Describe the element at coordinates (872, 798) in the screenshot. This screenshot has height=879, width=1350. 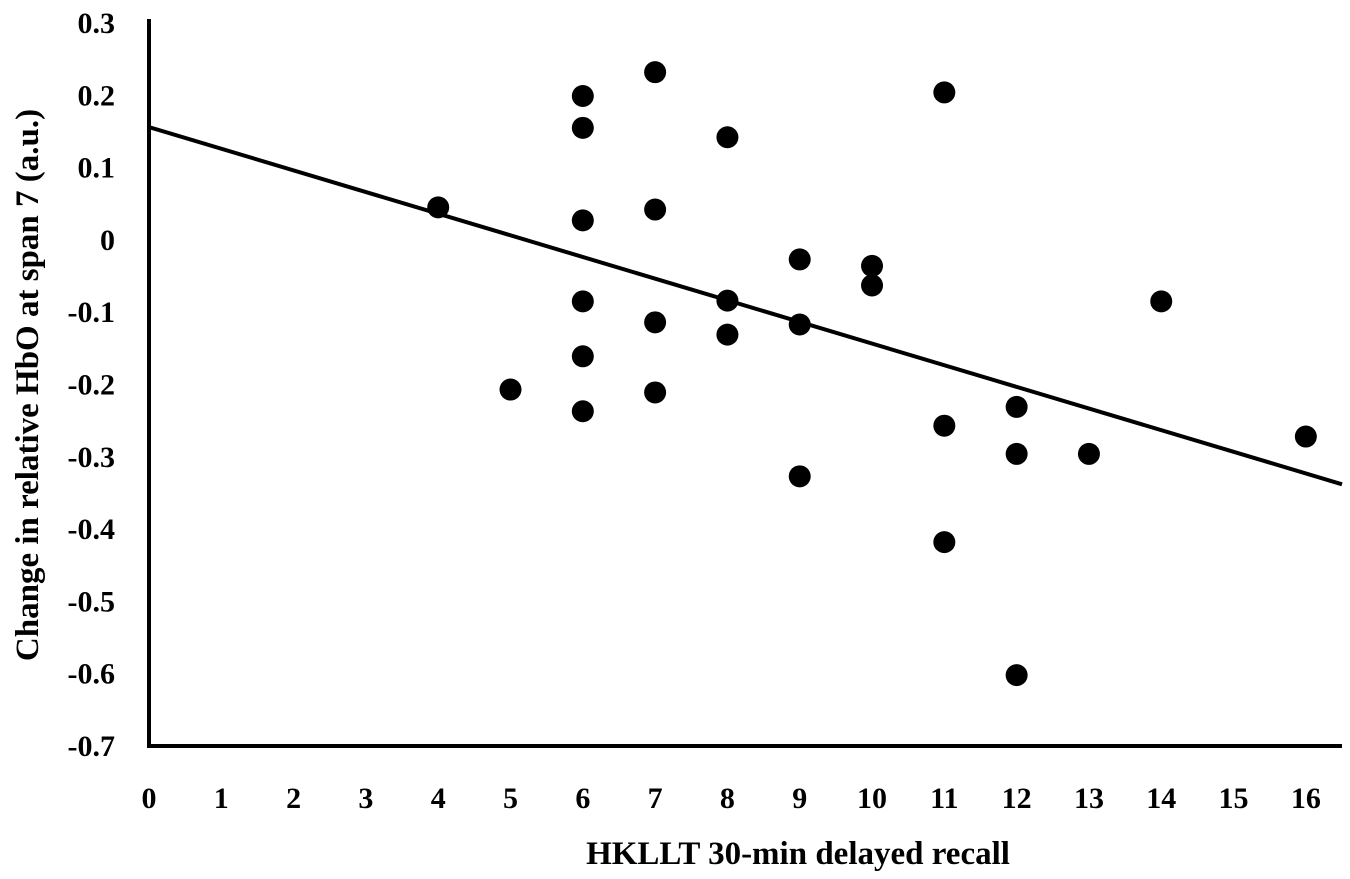
I see `x-tick-label: 10` at that location.